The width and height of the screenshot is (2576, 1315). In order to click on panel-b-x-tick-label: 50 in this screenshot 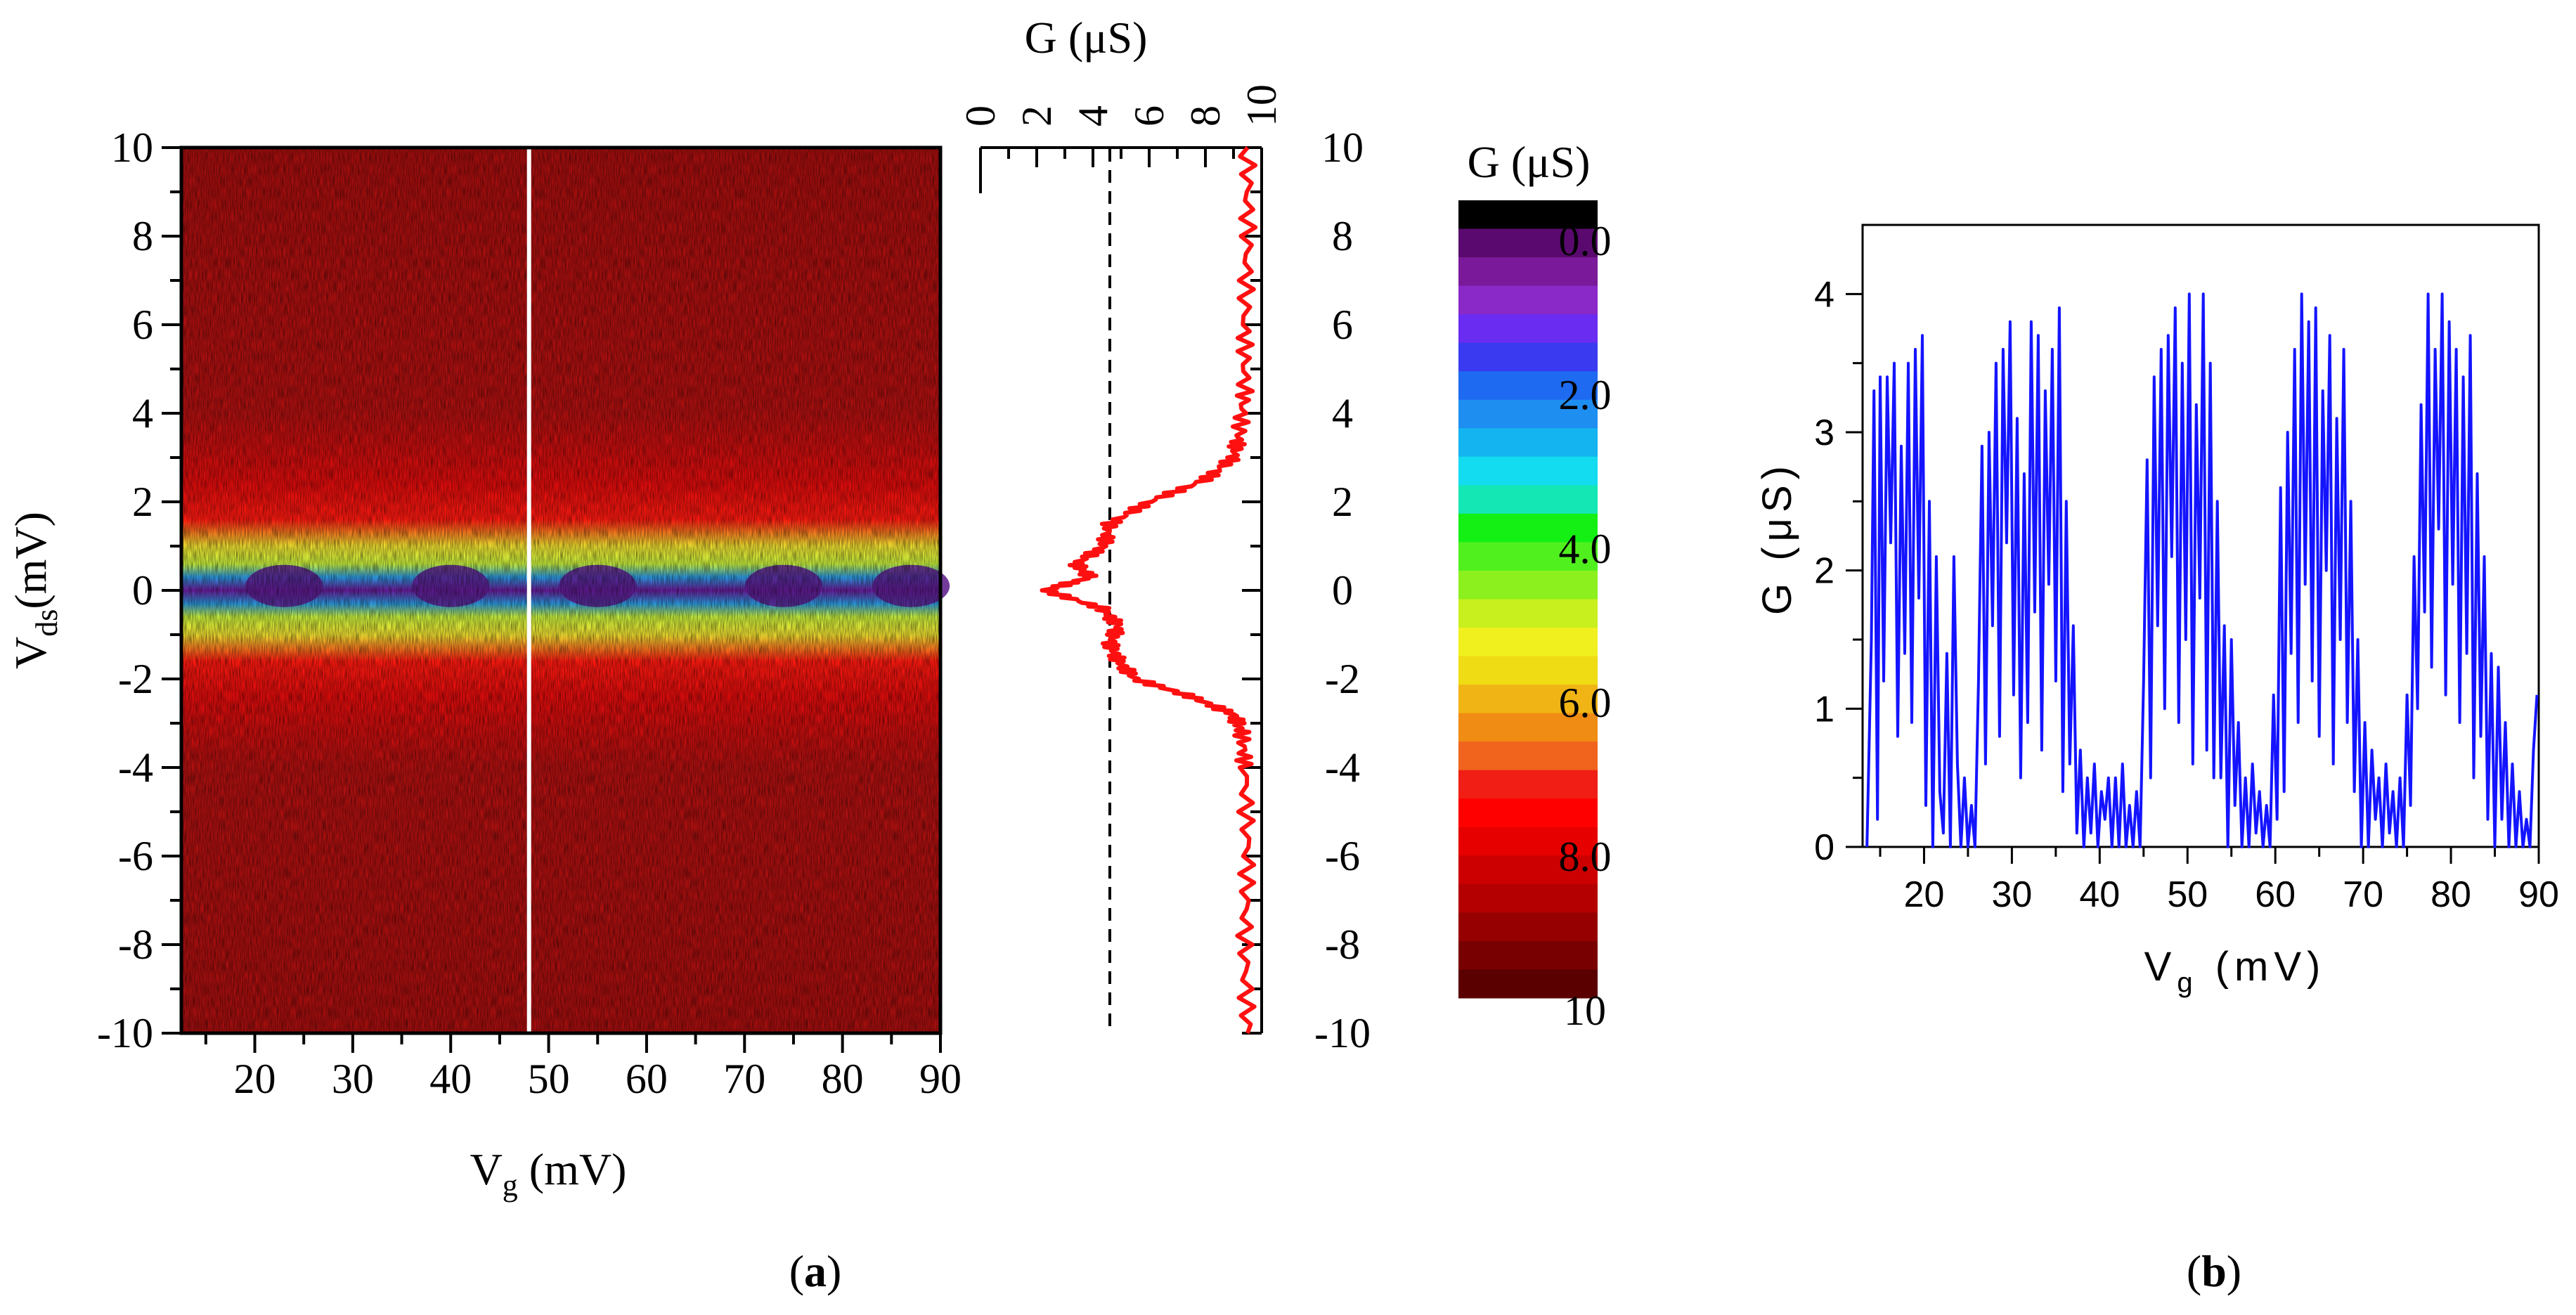, I will do `click(2187, 894)`.